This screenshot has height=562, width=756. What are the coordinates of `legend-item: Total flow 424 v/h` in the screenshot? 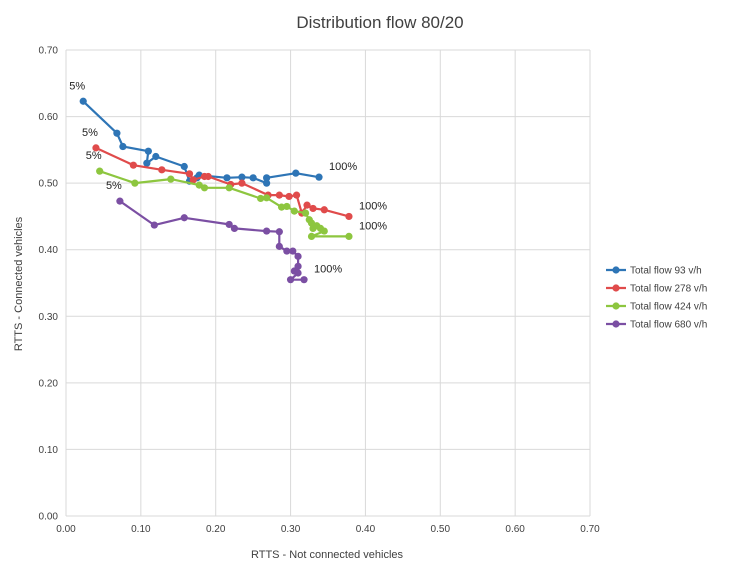 It's located at (656, 307).